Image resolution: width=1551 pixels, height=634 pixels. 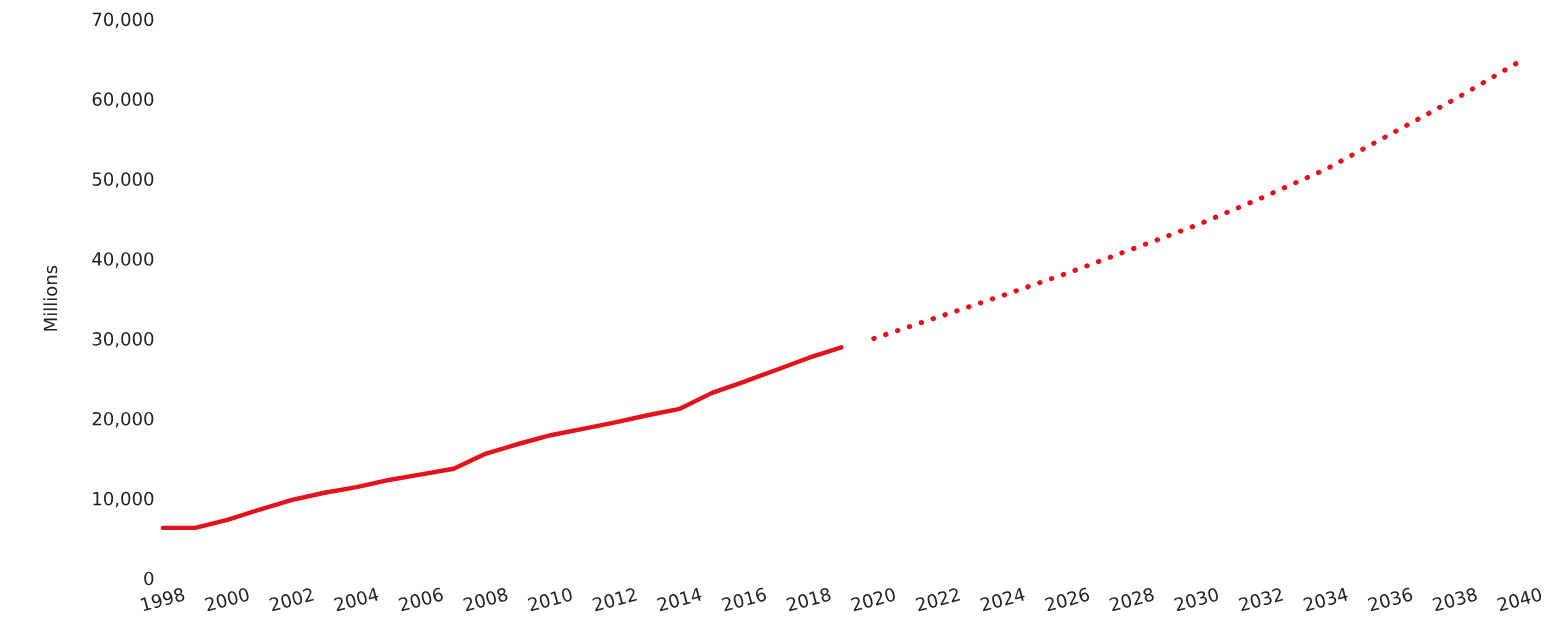 I want to click on x-tick-label: 2010, so click(x=550, y=599).